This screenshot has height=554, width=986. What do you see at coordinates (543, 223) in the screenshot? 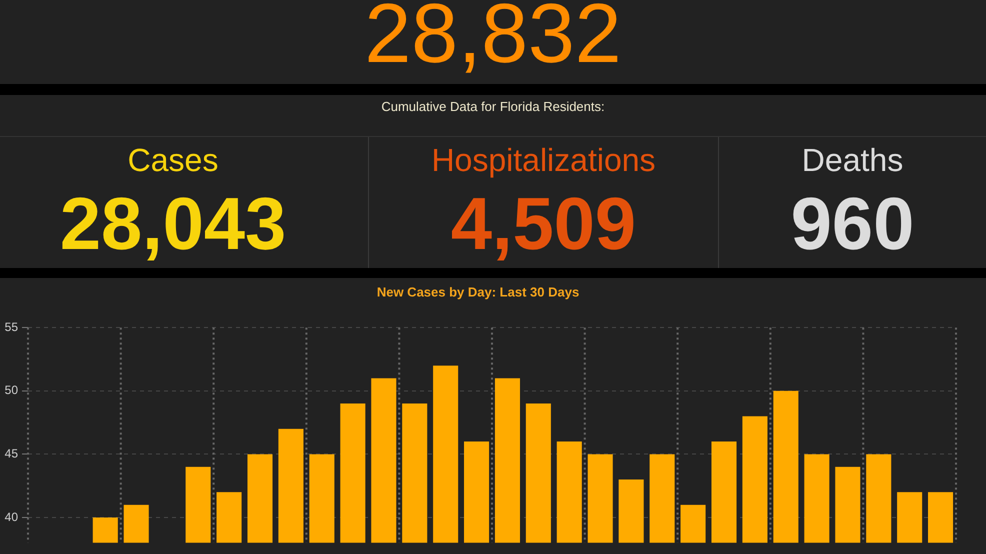
I see `text: 4,509` at bounding box center [543, 223].